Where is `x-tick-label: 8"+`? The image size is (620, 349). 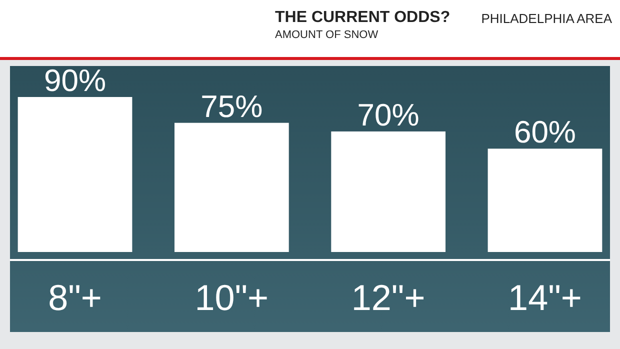 x-tick-label: 8"+ is located at coordinates (75, 297).